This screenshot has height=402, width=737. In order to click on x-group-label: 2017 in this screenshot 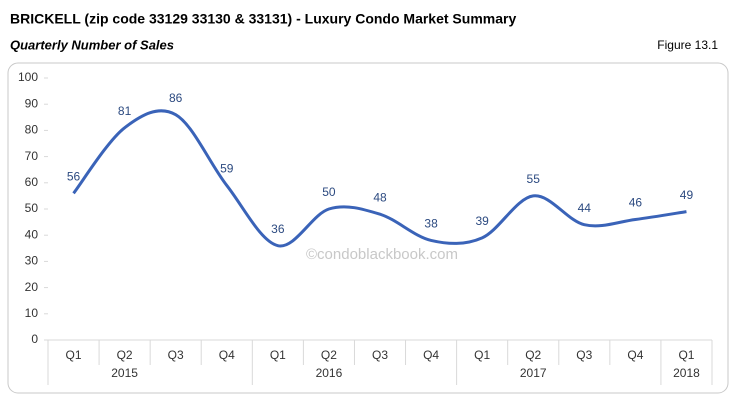, I will do `click(533, 373)`.